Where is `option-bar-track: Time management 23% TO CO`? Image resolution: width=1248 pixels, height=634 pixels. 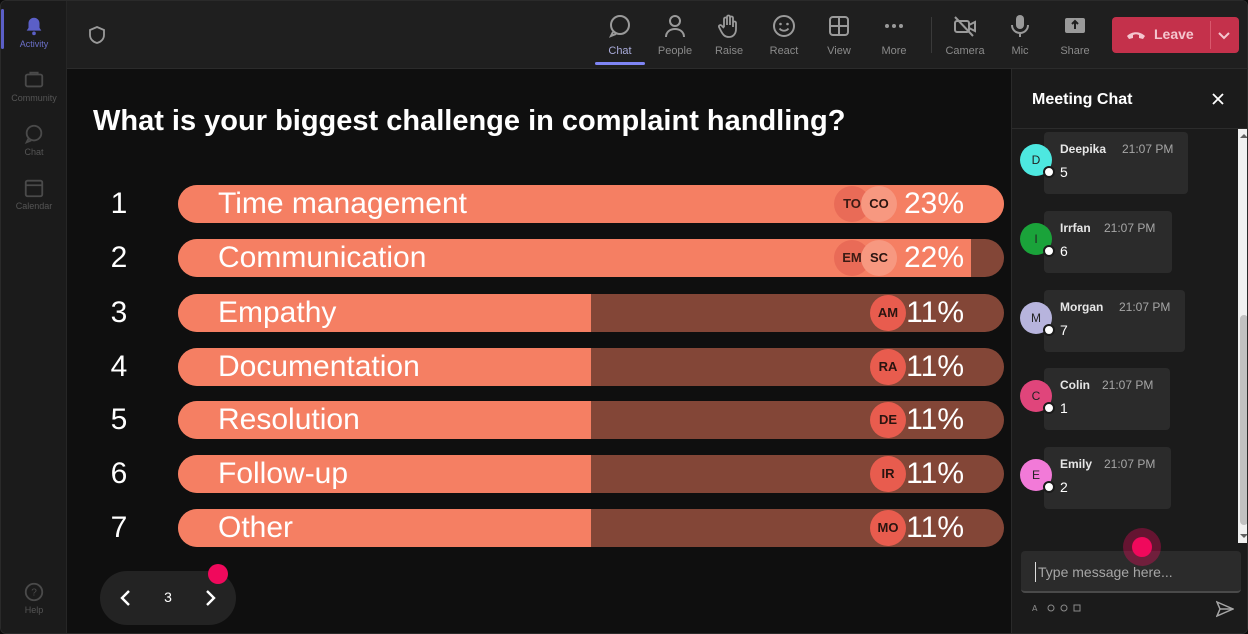 option-bar-track: Time management 23% TO CO is located at coordinates (591, 204).